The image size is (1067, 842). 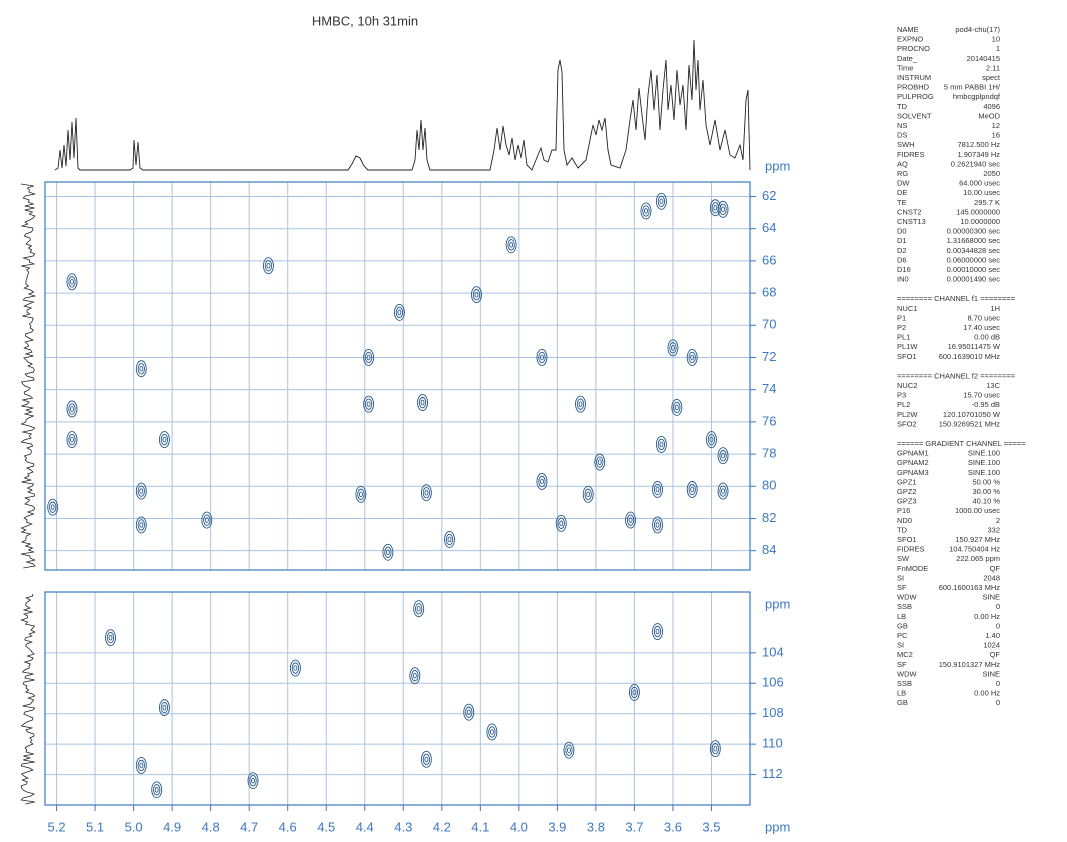 I want to click on parameter-name: GB, so click(x=902, y=625).